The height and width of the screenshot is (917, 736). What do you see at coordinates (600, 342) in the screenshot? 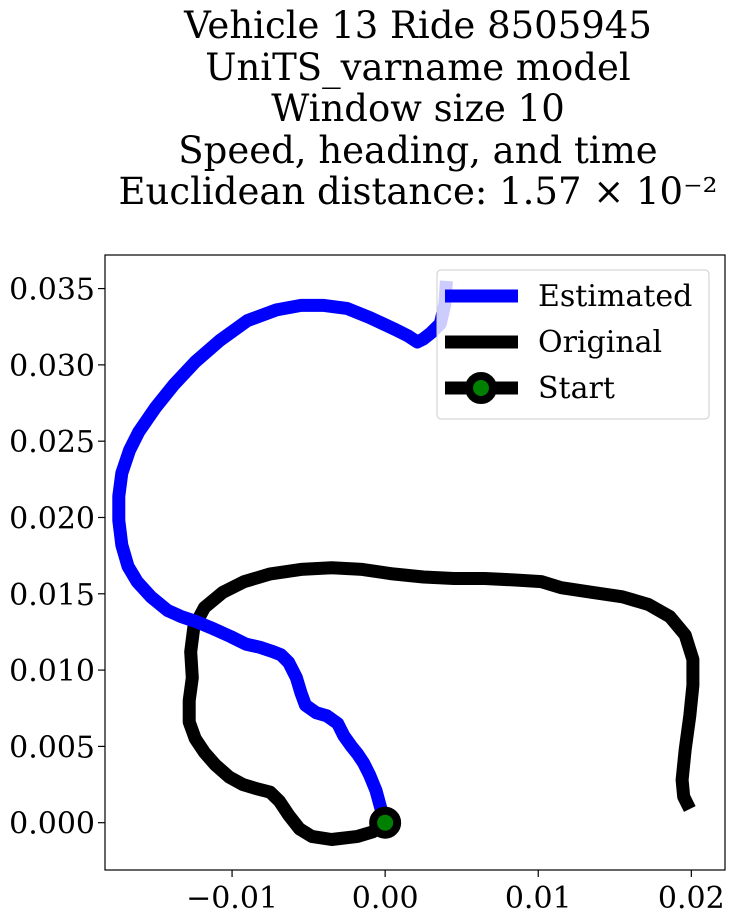
I see `legend-label-original: Original` at bounding box center [600, 342].